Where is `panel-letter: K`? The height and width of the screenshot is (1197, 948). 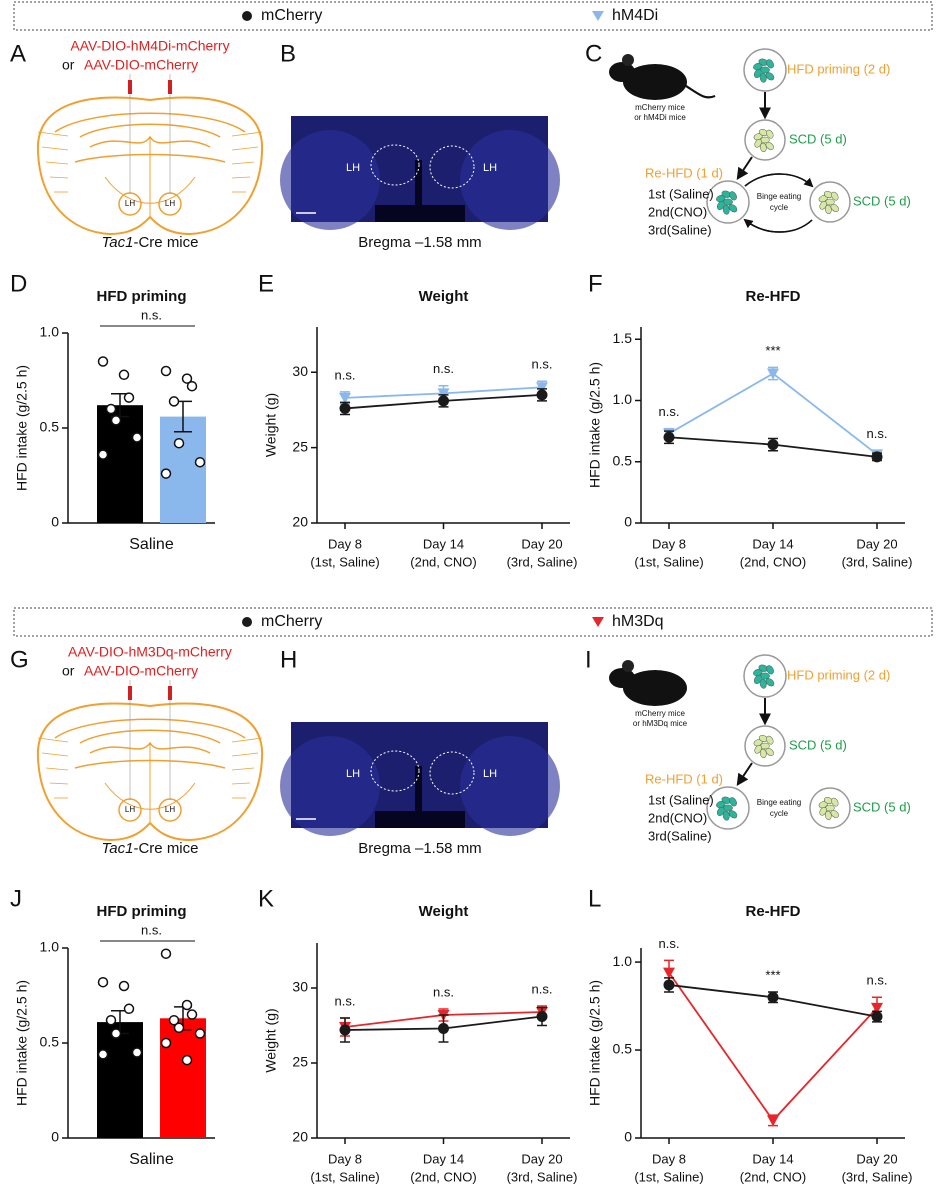
panel-letter: K is located at coordinates (266, 898).